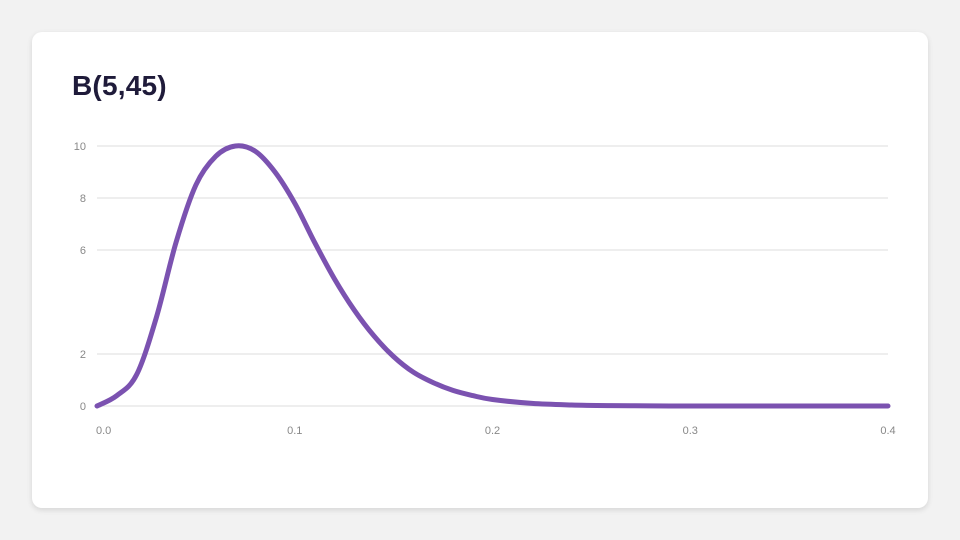 Image resolution: width=960 pixels, height=540 pixels. Describe the element at coordinates (83, 251) in the screenshot. I see `y-tick-label: 6` at that location.